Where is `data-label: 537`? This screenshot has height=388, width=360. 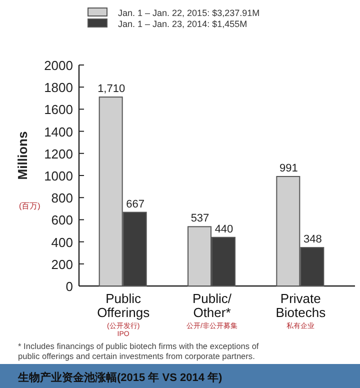 data-label: 537 is located at coordinates (200, 218).